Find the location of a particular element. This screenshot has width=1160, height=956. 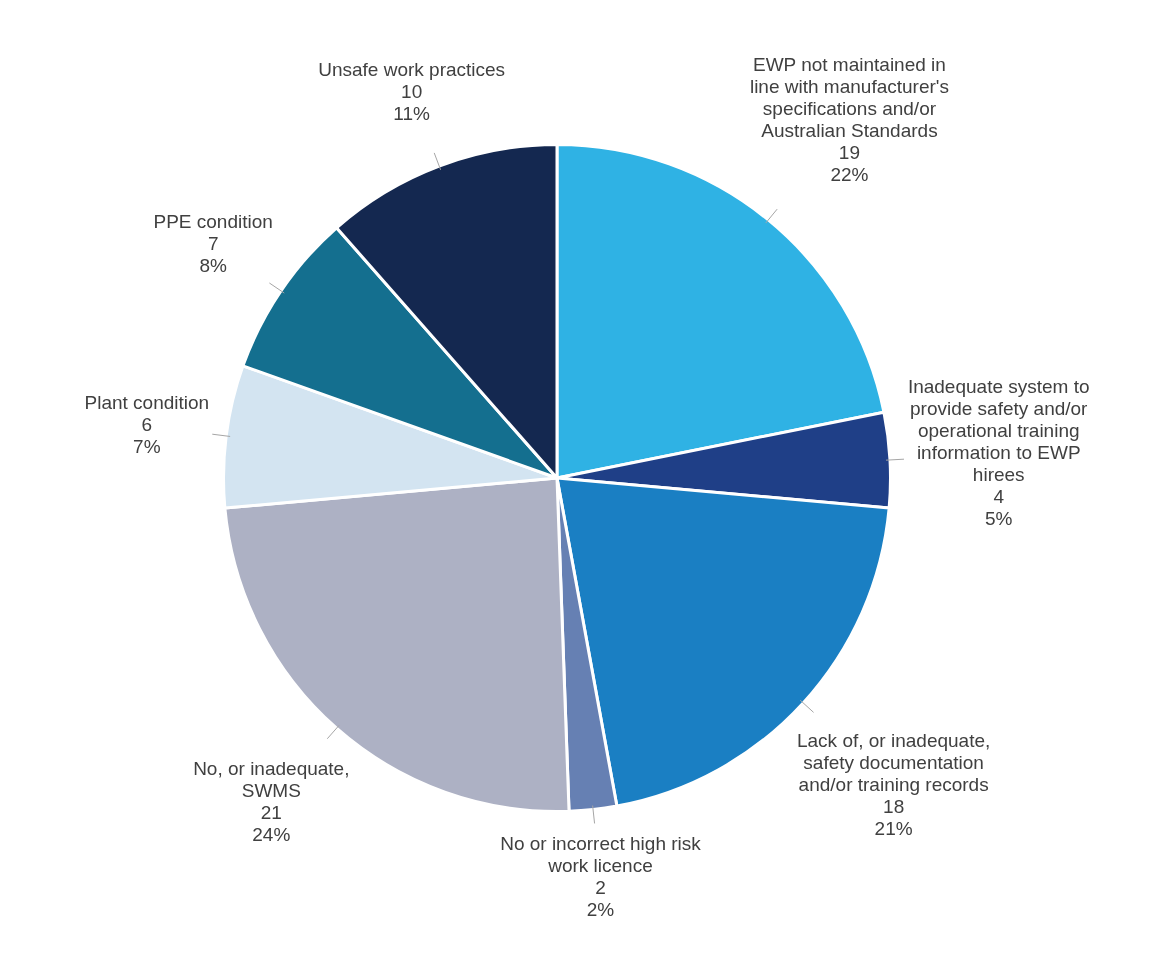

slice-label: Inadequate system to provide safety and/or operational training information to EWP hirees is located at coordinates (998, 431).